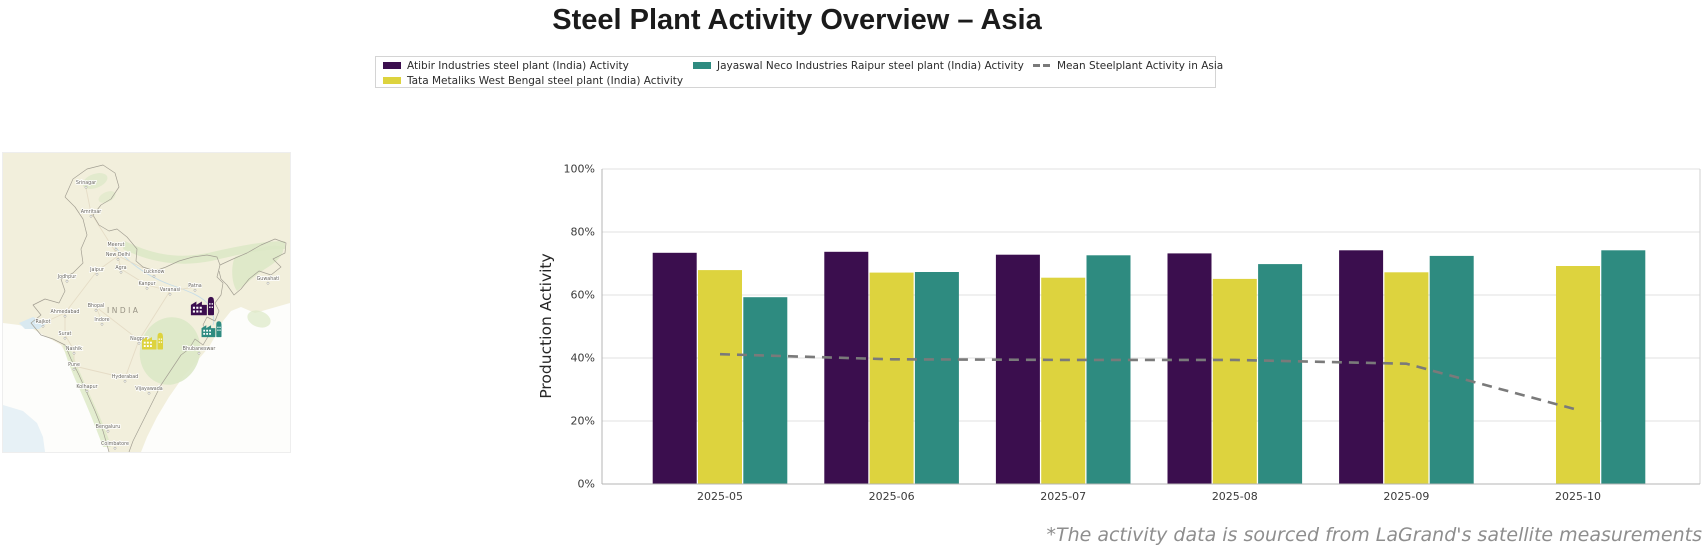 Image resolution: width=1708 pixels, height=554 pixels. I want to click on country-label: INDIA, so click(123, 310).